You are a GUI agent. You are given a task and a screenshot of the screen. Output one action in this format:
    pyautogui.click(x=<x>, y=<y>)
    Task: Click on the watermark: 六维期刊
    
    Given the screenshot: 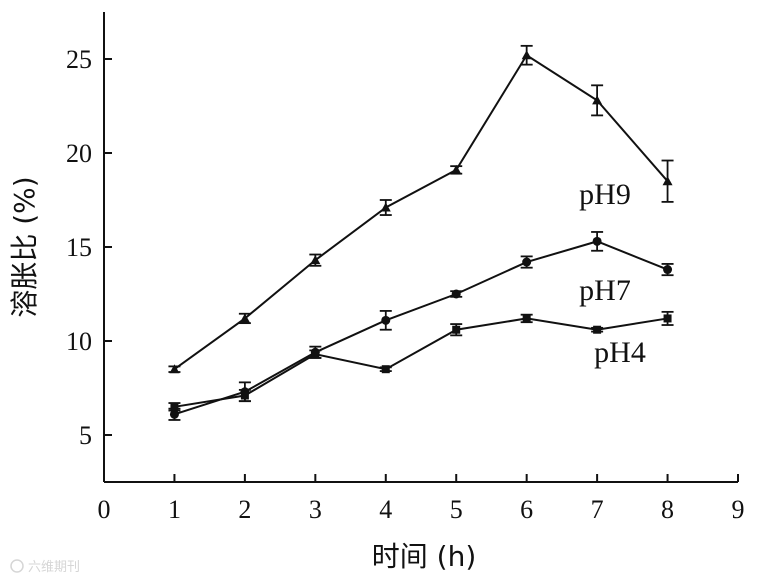 What is the action you would take?
    pyautogui.click(x=45, y=567)
    